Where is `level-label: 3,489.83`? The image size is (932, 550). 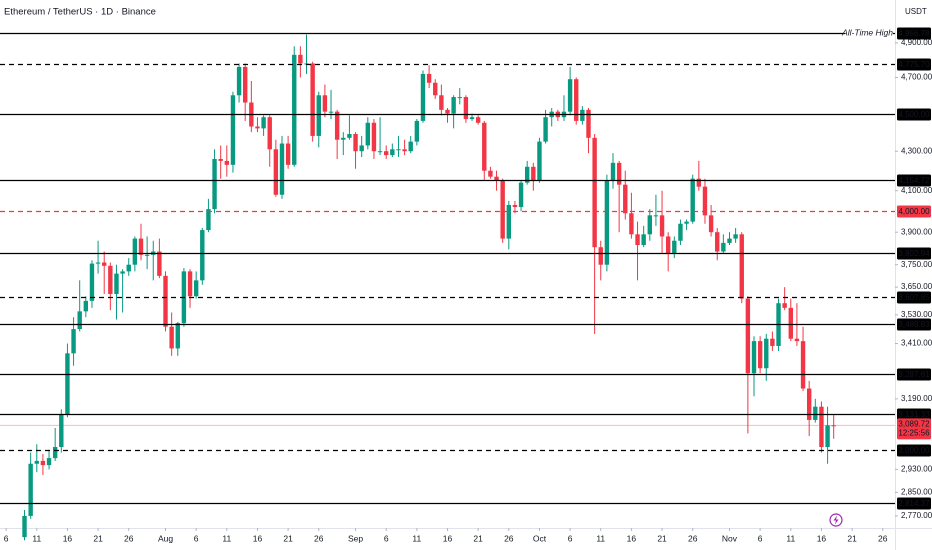 level-label: 3,489.83 is located at coordinates (914, 324).